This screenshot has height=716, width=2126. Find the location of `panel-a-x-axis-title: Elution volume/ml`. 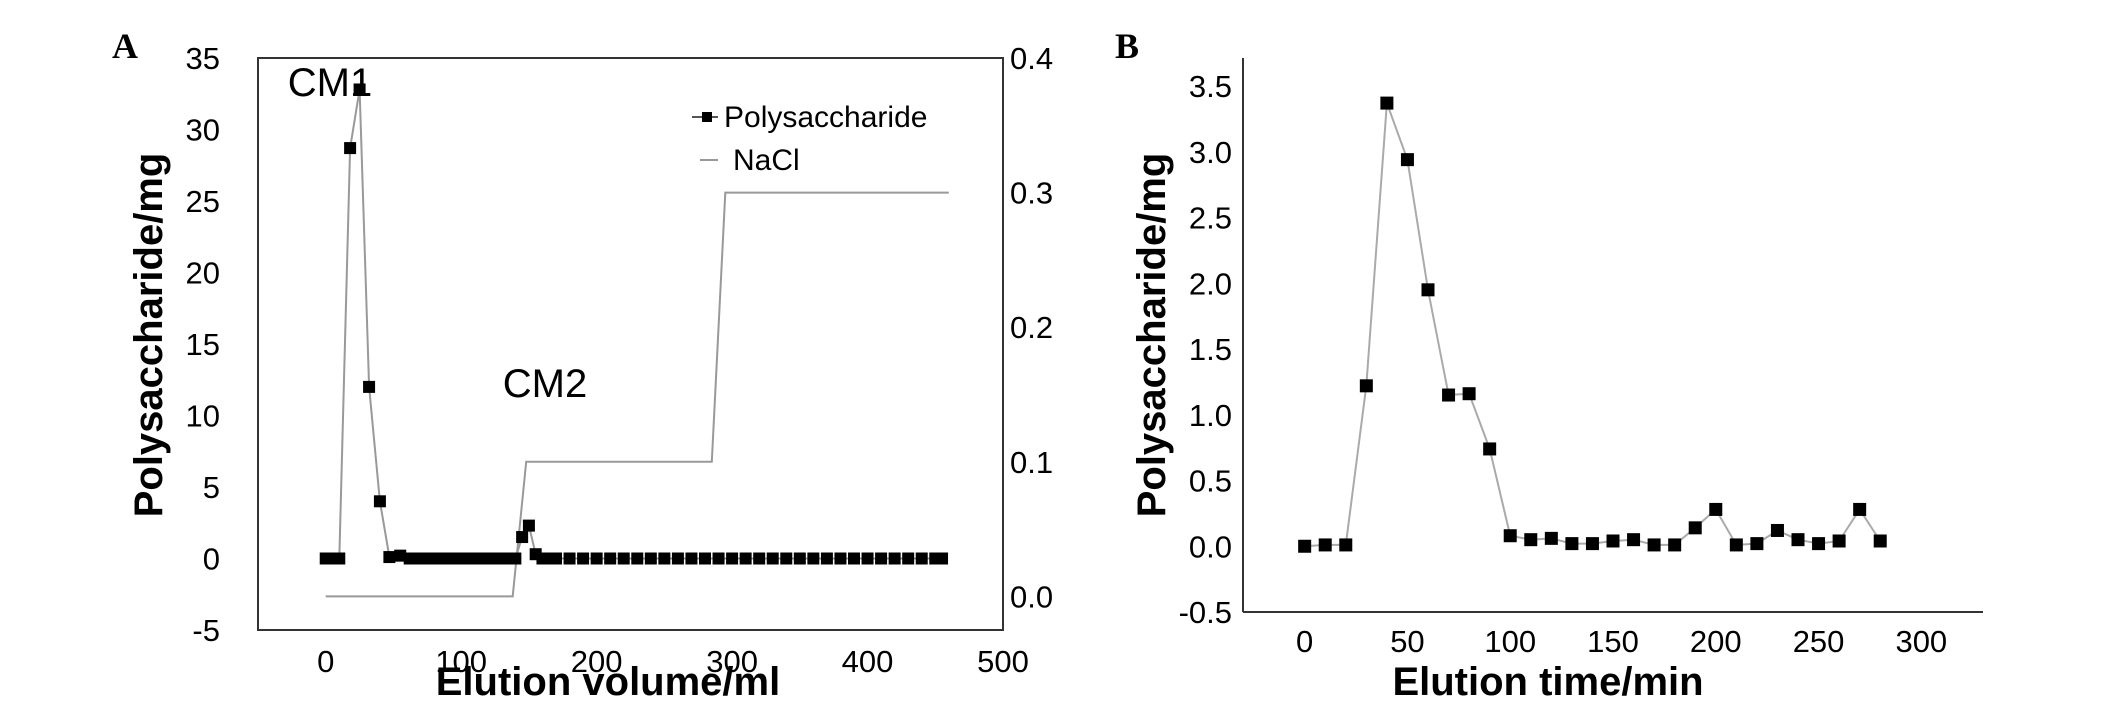

panel-a-x-axis-title: Elution volume/ml is located at coordinates (608, 682).